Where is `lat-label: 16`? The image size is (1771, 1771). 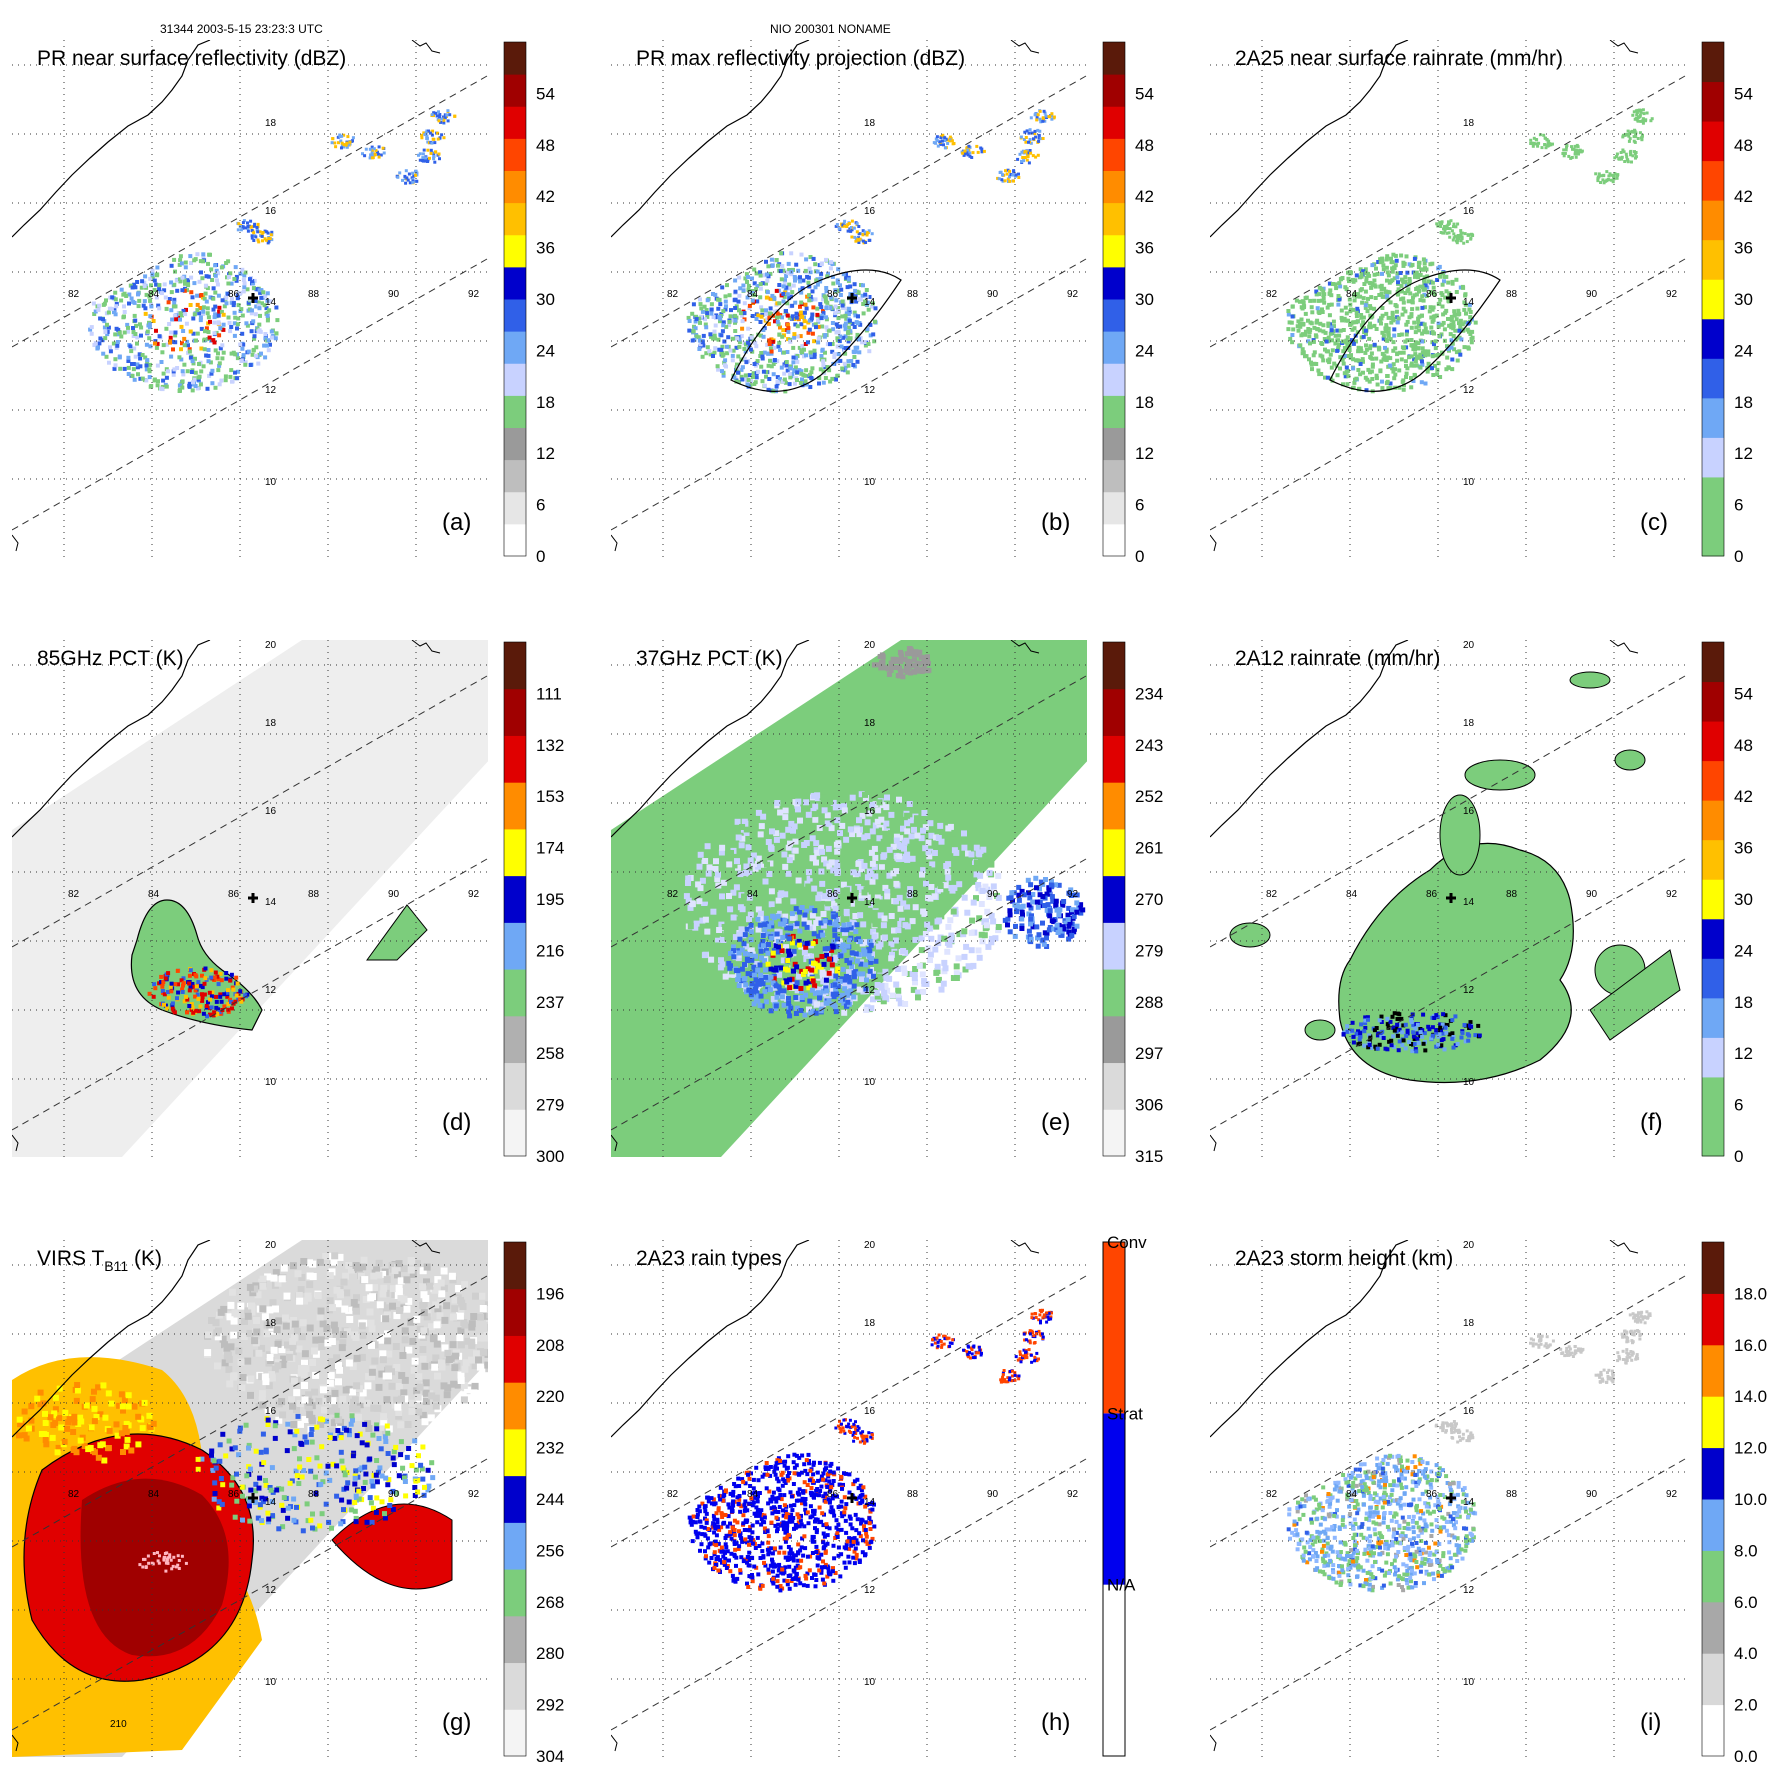 lat-label: 16 is located at coordinates (271, 811).